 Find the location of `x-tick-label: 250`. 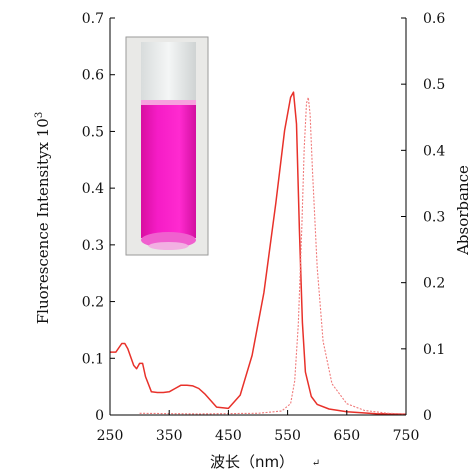

x-tick-label: 250 is located at coordinates (110, 436).